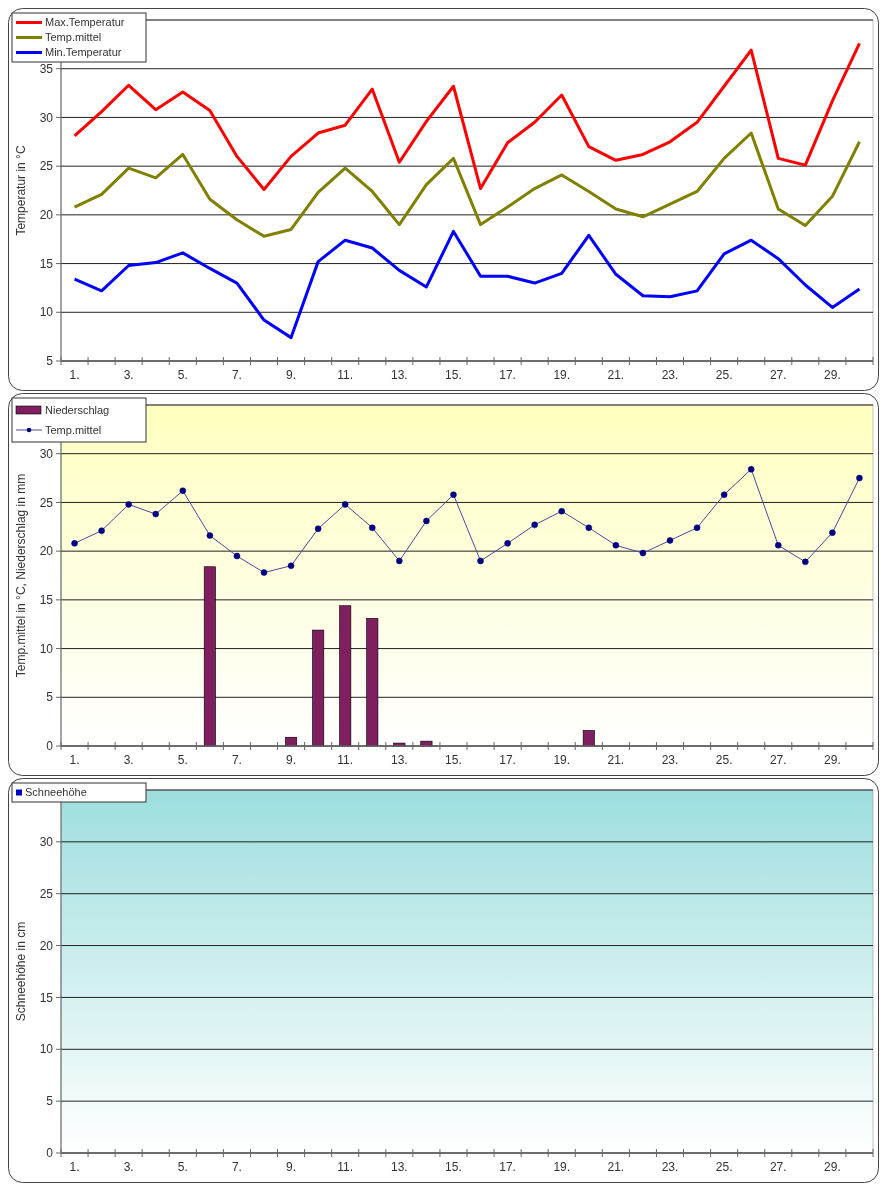 The image size is (887, 1191). What do you see at coordinates (21, 971) in the screenshot?
I see `y-axis-title: Schneehöhe in cm` at bounding box center [21, 971].